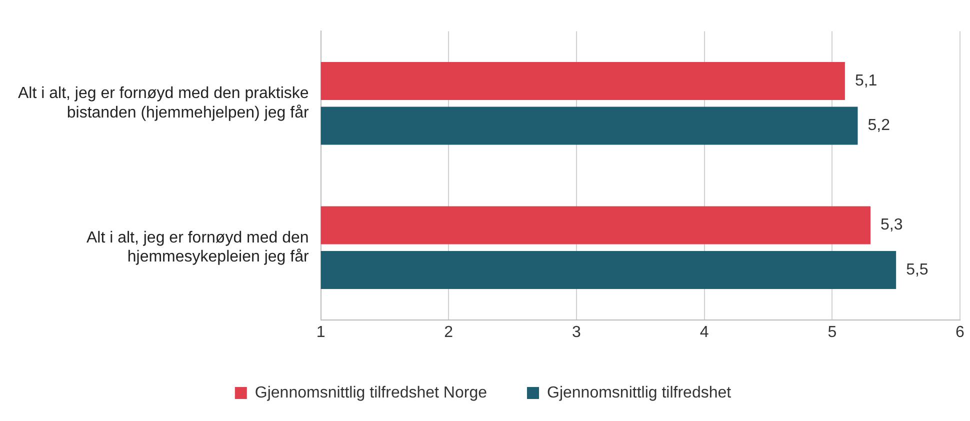 This screenshot has width=970, height=421. Describe the element at coordinates (198, 247) in the screenshot. I see `y-tick-label: Alt i alt, jeg er fornøyd med den hjemmesykepleien jeg får` at that location.